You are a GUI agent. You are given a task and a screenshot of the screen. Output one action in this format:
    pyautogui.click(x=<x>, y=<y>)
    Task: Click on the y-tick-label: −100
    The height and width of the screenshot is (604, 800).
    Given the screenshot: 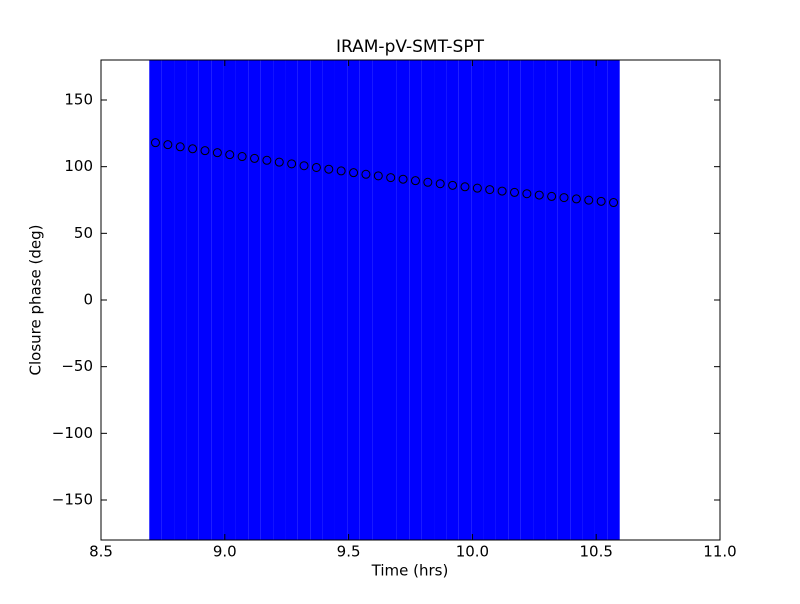 What is the action you would take?
    pyautogui.click(x=72, y=433)
    